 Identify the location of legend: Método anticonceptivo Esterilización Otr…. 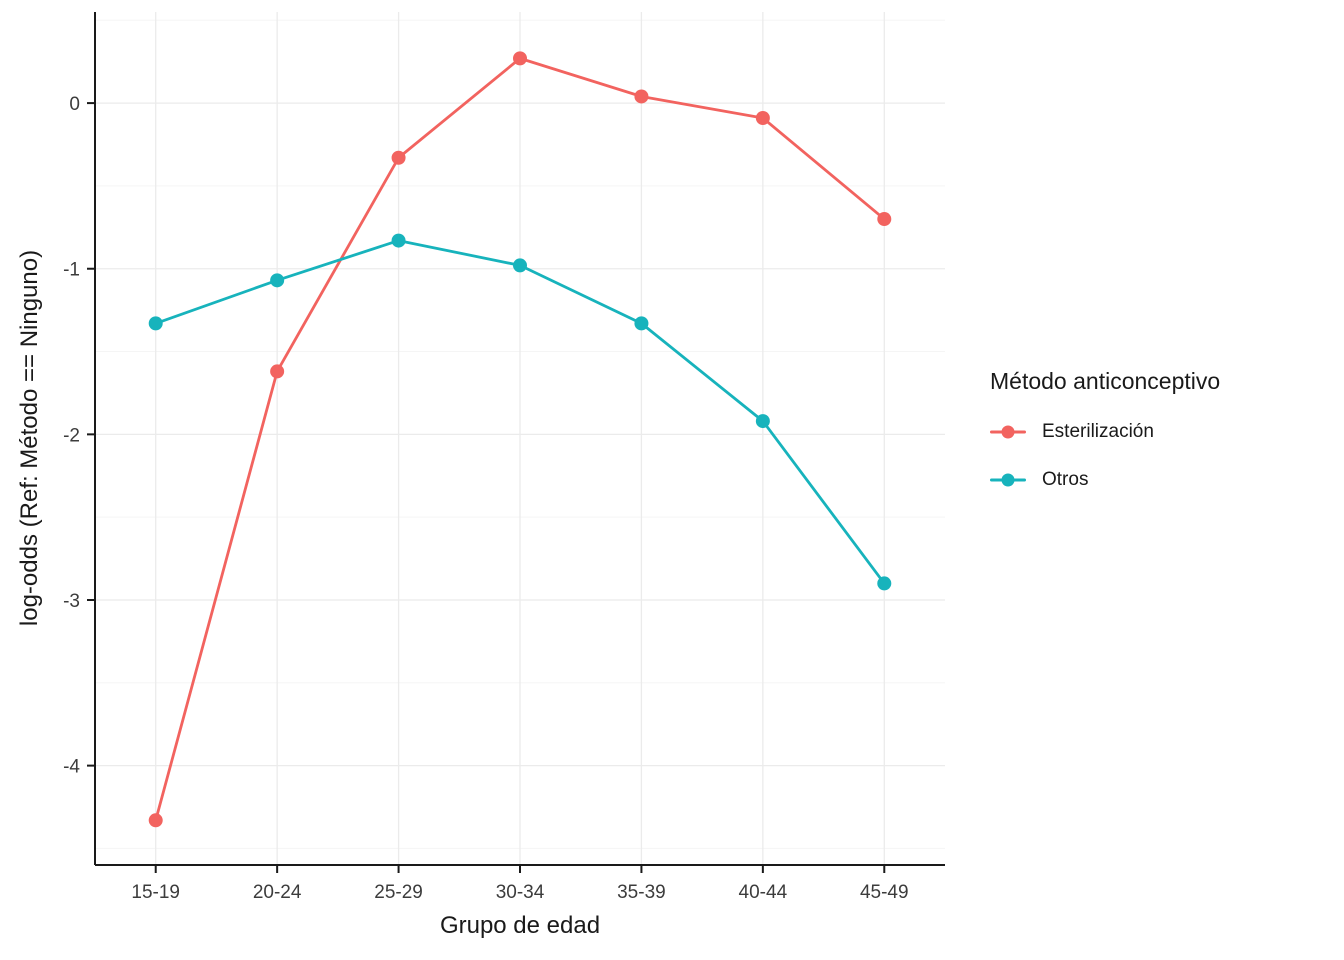
(1105, 429).